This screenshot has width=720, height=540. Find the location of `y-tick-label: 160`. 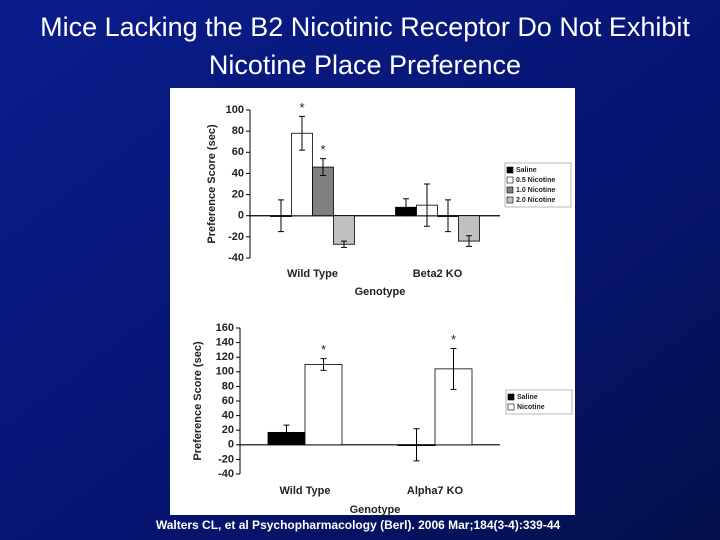

y-tick-label: 160 is located at coordinates (225, 328).